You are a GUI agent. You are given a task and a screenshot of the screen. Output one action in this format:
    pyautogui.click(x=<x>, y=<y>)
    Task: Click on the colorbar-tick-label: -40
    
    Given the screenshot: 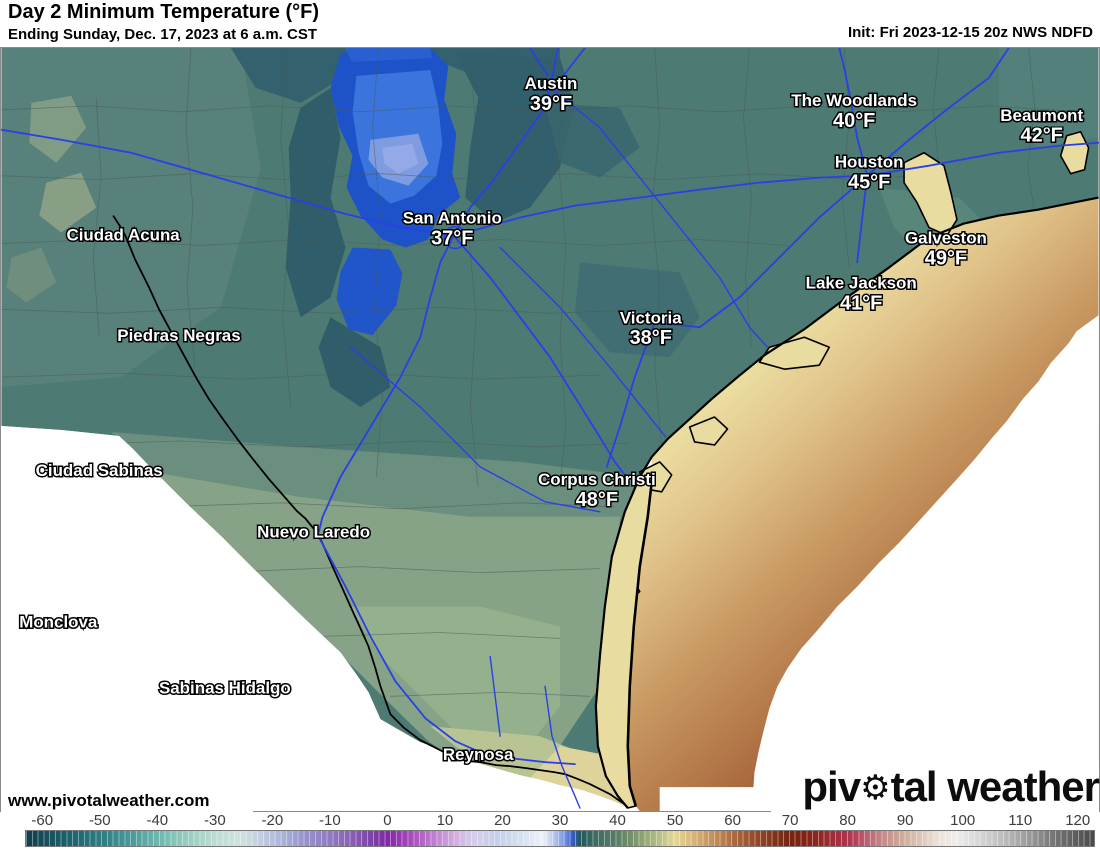 What is the action you would take?
    pyautogui.click(x=157, y=820)
    